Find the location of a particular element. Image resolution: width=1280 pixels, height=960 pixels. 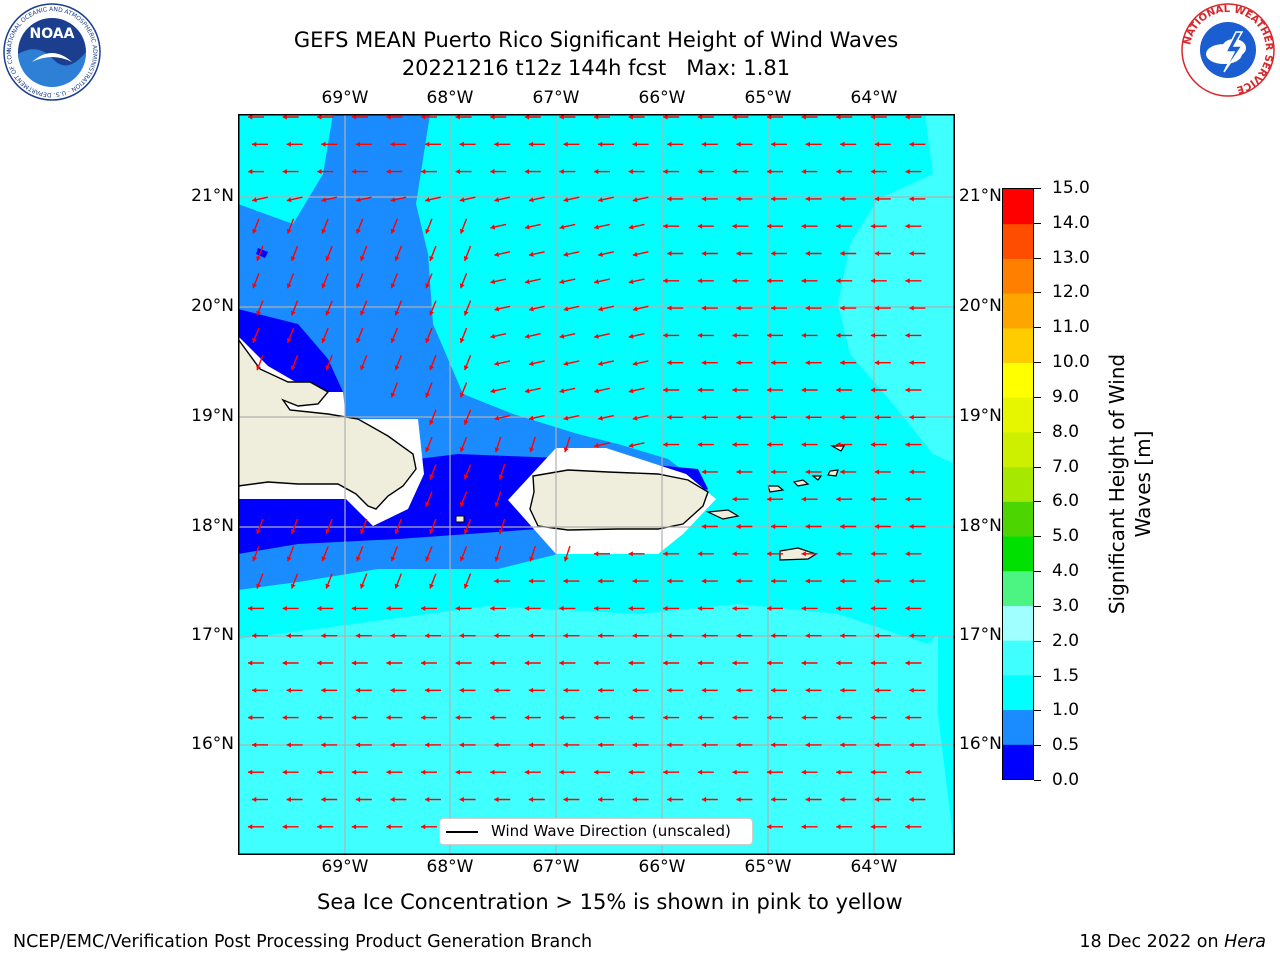

lat-label-left-19n: 19°N is located at coordinates (212, 416).